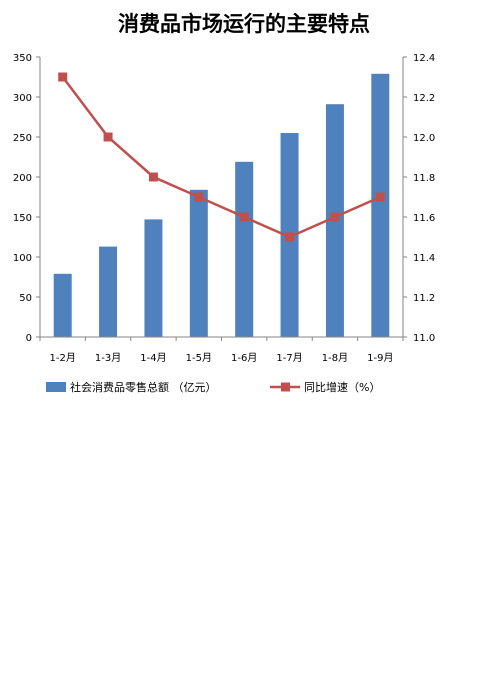 This screenshot has height=674, width=488. I want to click on legend-bar-swatch, so click(56, 387).